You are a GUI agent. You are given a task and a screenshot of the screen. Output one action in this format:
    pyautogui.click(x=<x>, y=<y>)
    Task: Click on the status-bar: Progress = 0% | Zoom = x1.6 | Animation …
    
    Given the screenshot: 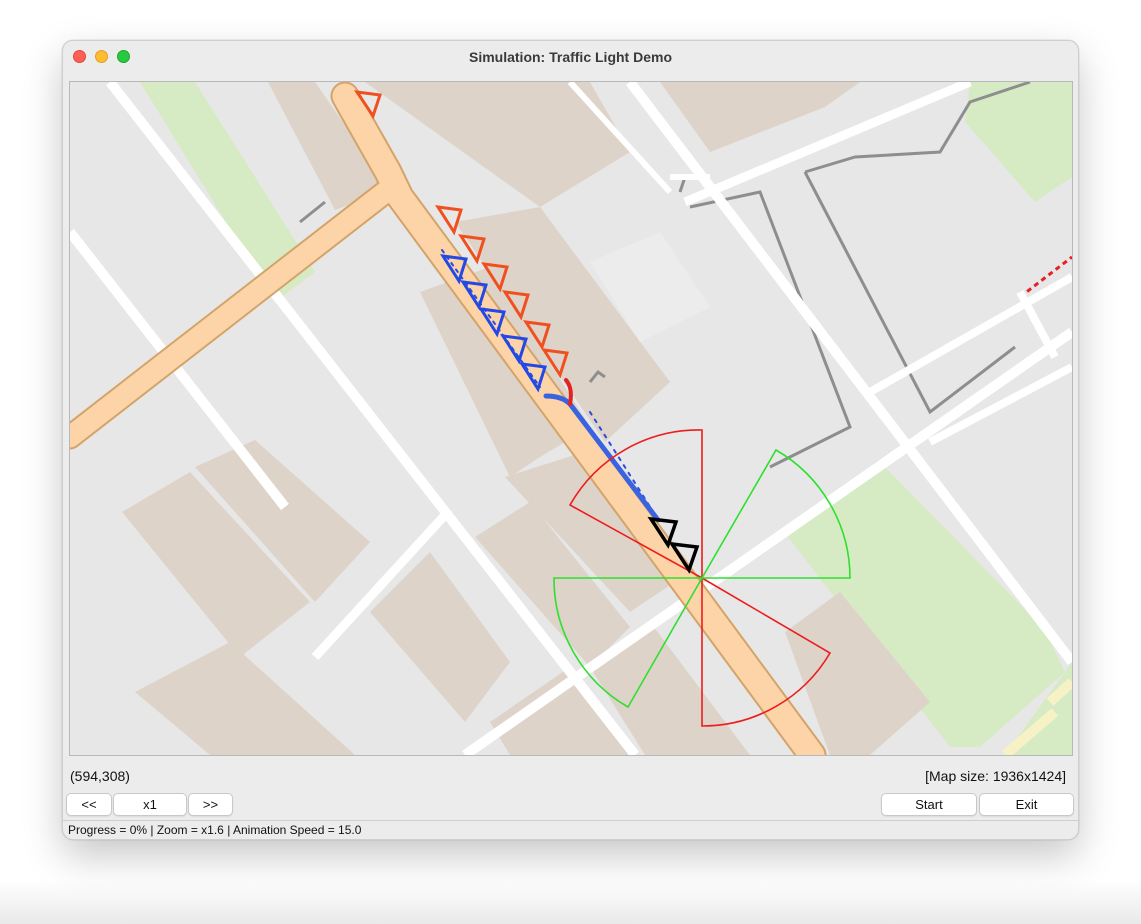 What is the action you would take?
    pyautogui.click(x=570, y=829)
    